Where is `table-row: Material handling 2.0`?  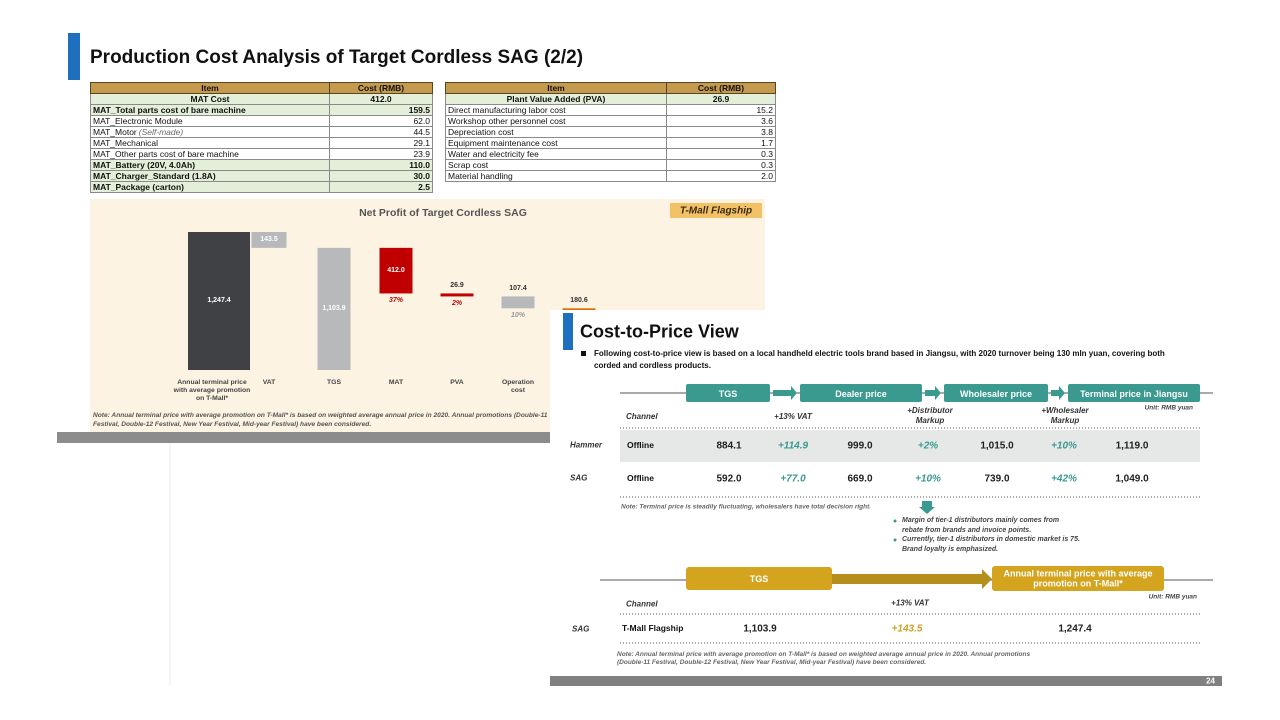 table-row: Material handling 2.0 is located at coordinates (610, 176).